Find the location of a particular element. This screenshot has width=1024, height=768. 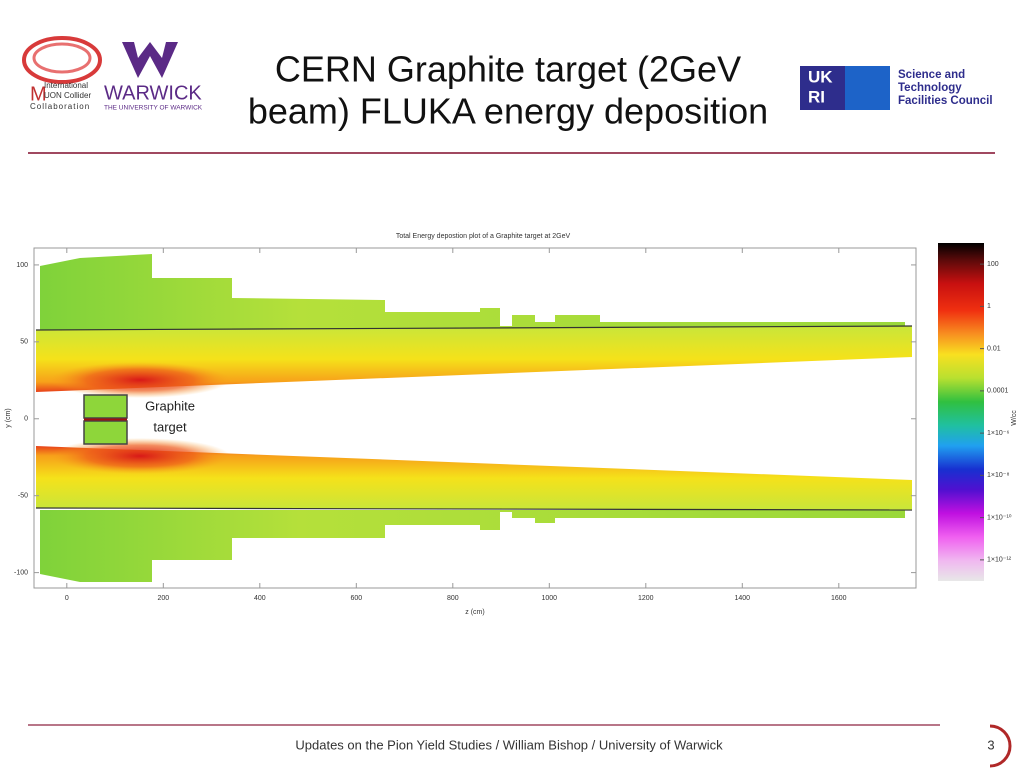

x-tick-label: 1200 is located at coordinates (646, 598).